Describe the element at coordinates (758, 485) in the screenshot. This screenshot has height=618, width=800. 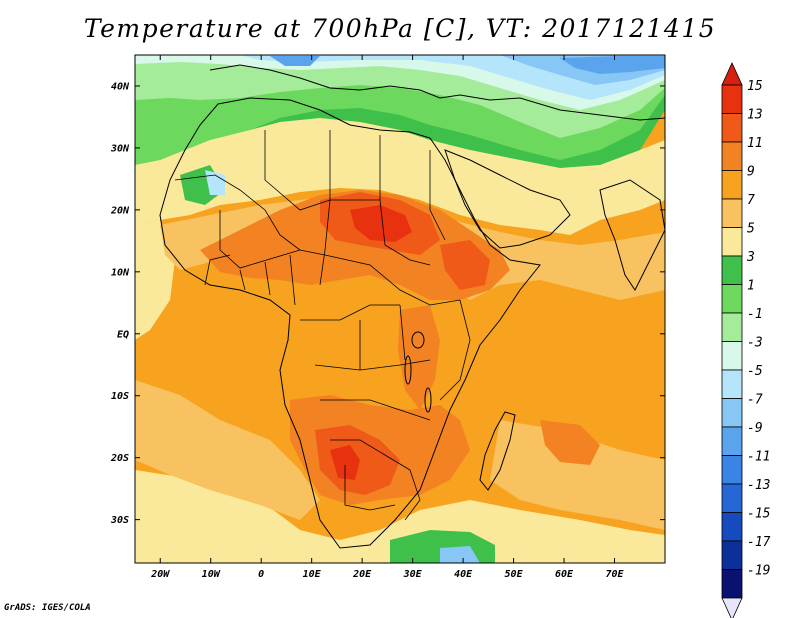
I see `colorbar-label: -13` at that location.